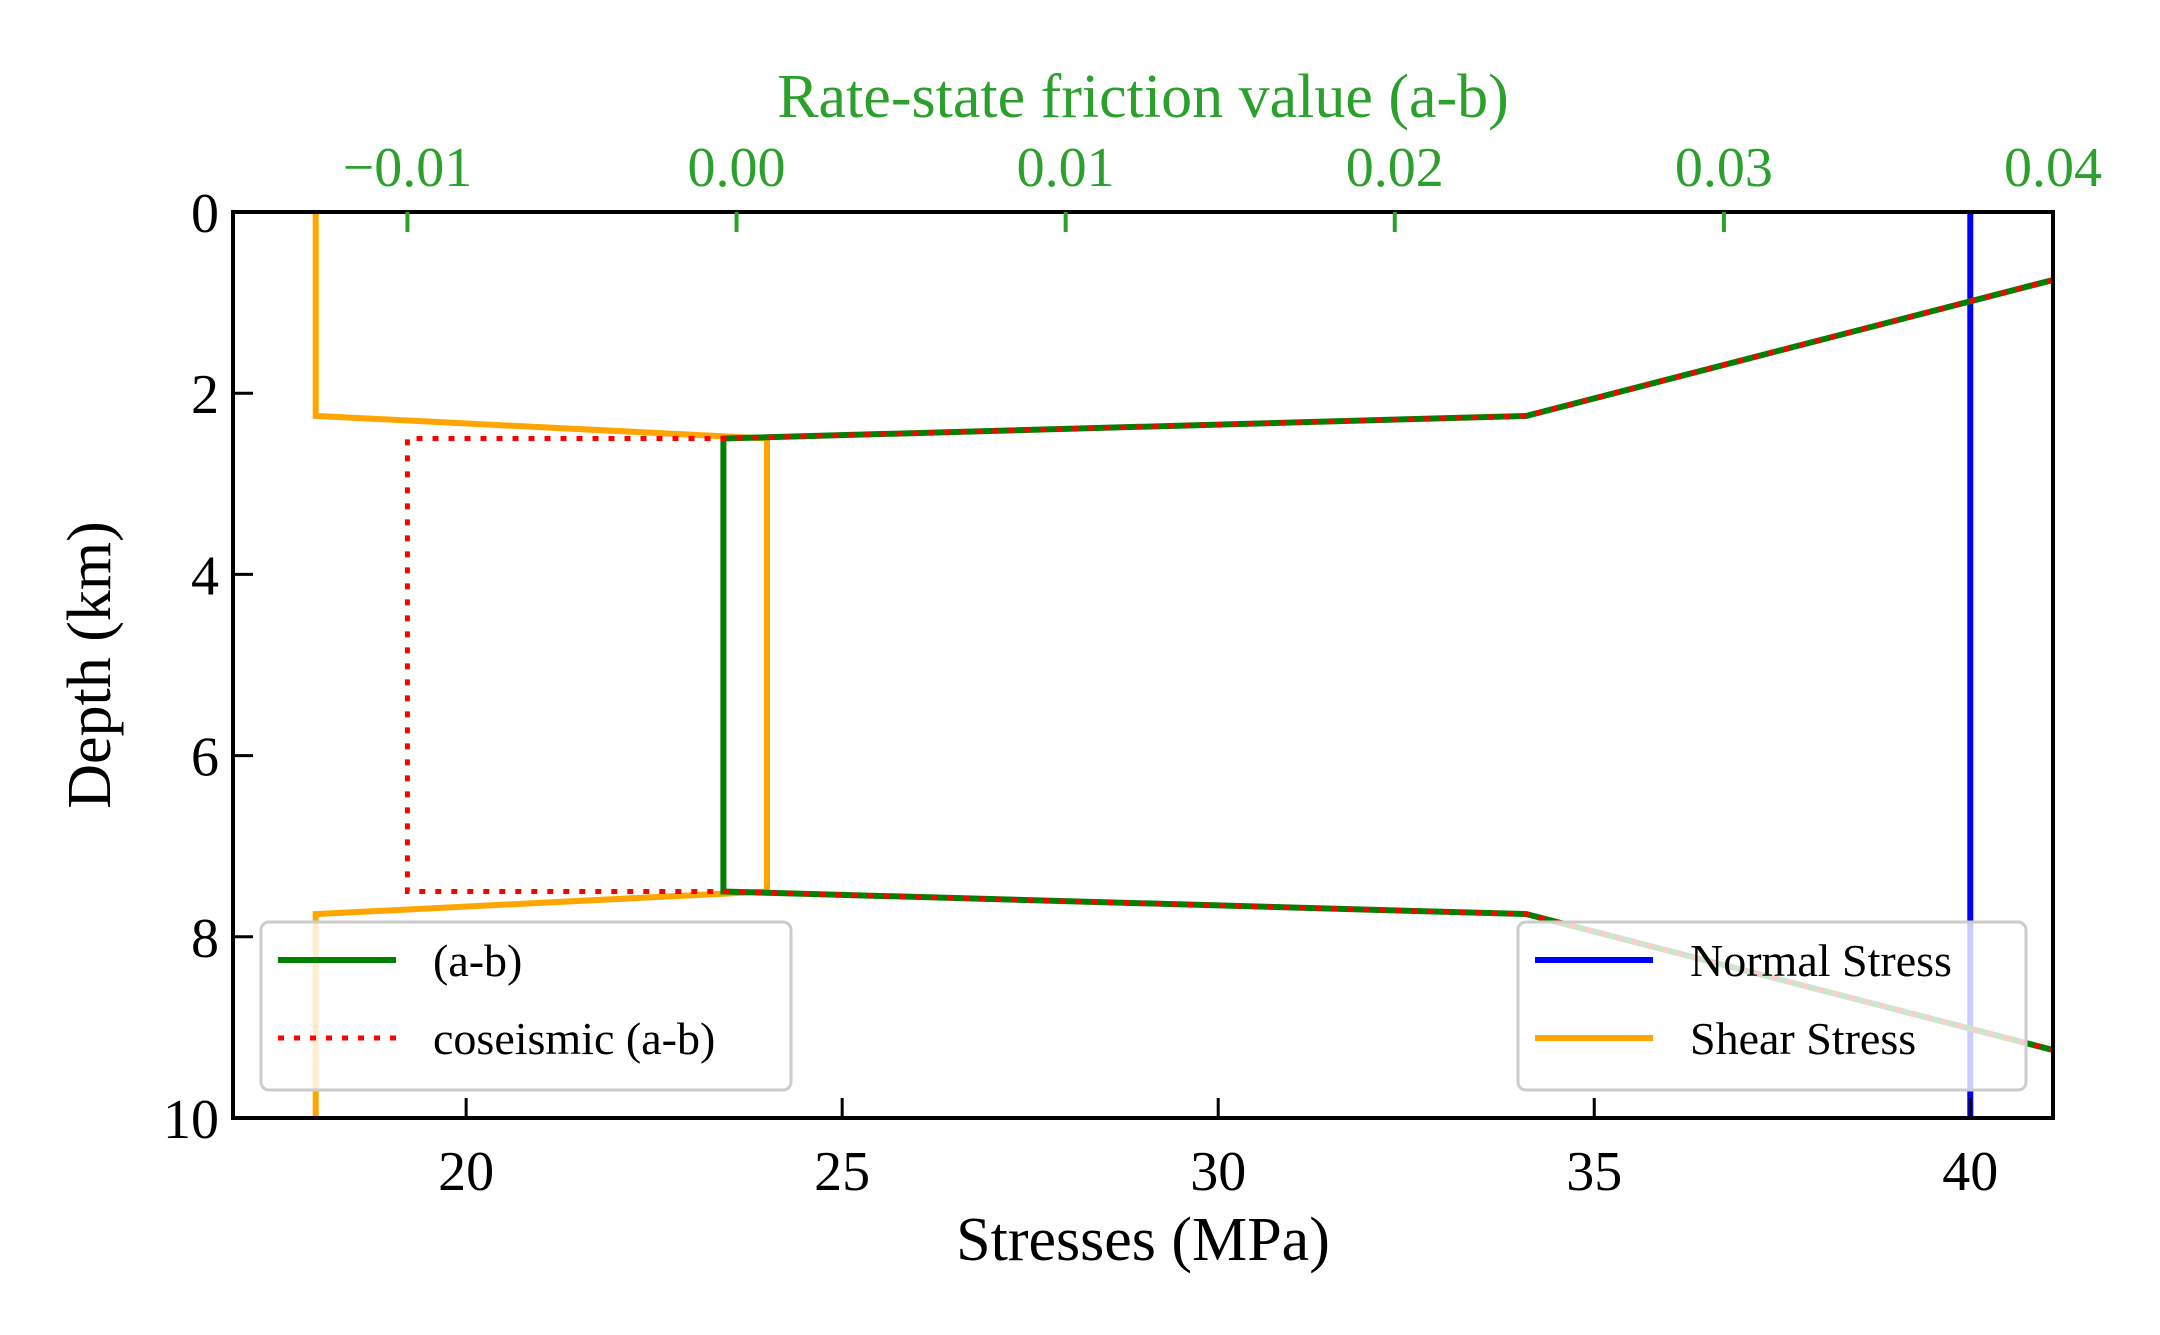 This screenshot has height=1335, width=2160. I want to click on legend-label-a-b: (a-b), so click(477, 960).